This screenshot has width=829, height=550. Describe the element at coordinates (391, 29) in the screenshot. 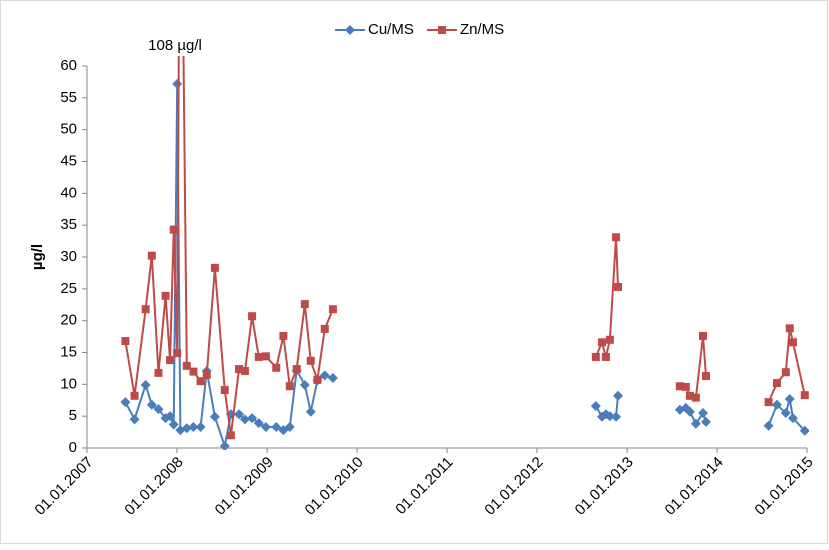

I see `legend-label: Cu/MS` at that location.